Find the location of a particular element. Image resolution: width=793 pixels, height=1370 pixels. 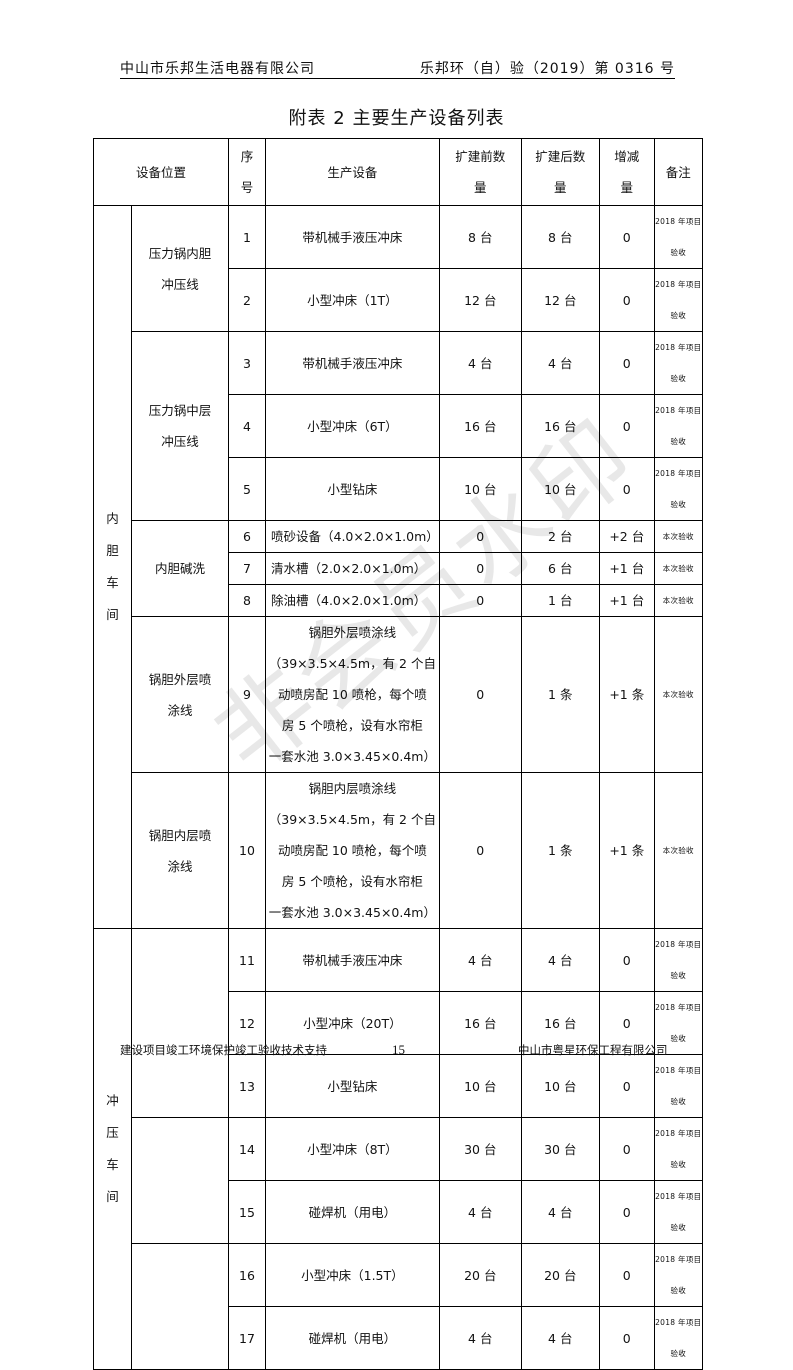

area-char: 内 is located at coordinates (112, 518).